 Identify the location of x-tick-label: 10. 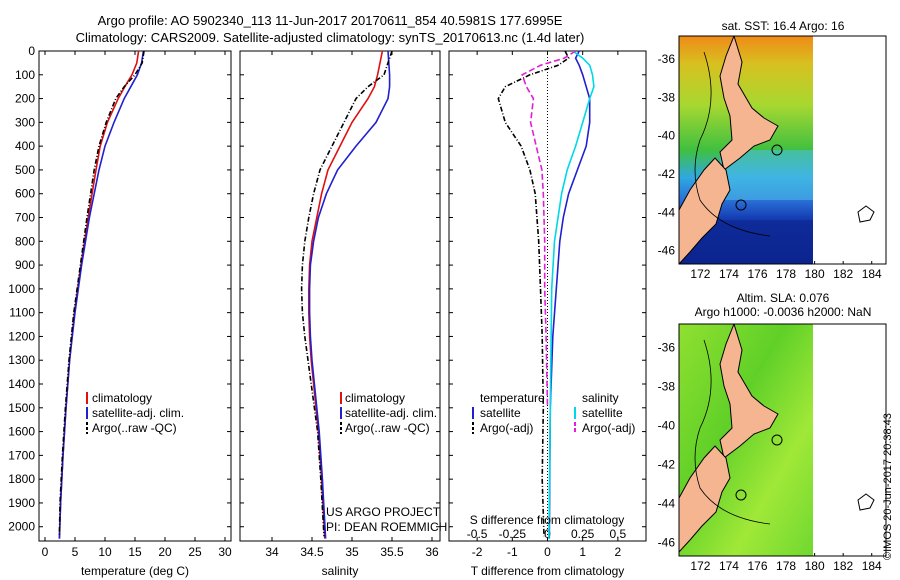
(105, 552).